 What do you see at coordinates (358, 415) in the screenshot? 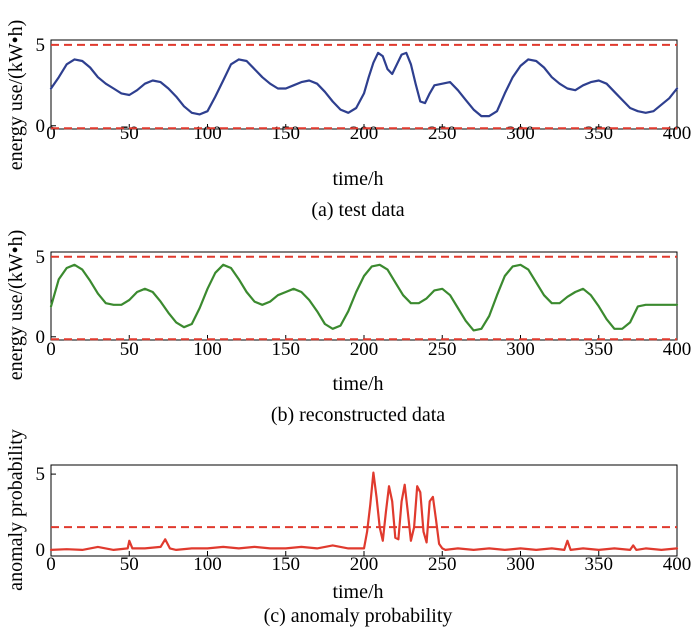
I see `panel-caption: (b) reconstructed data` at bounding box center [358, 415].